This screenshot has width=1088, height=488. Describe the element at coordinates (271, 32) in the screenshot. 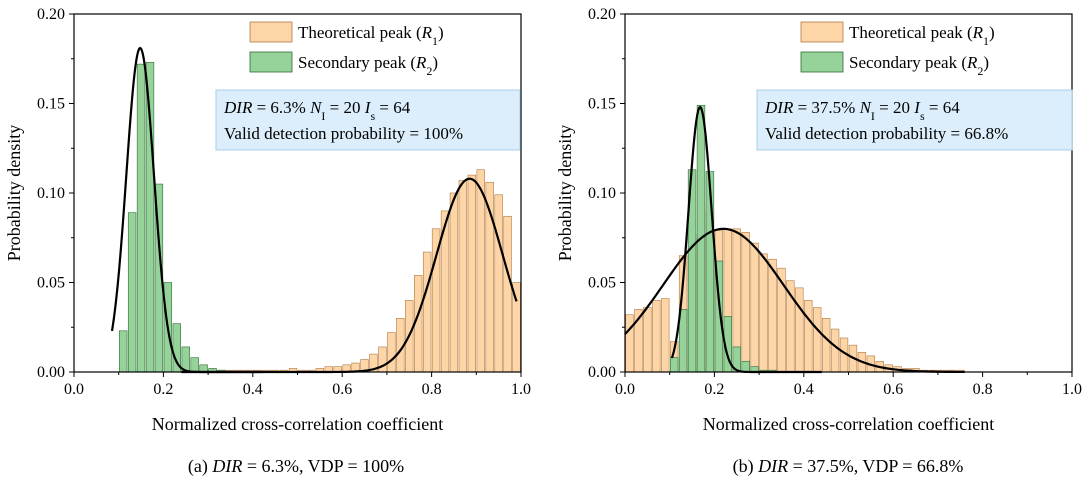

I see `legend-swatch-theoretical` at that location.